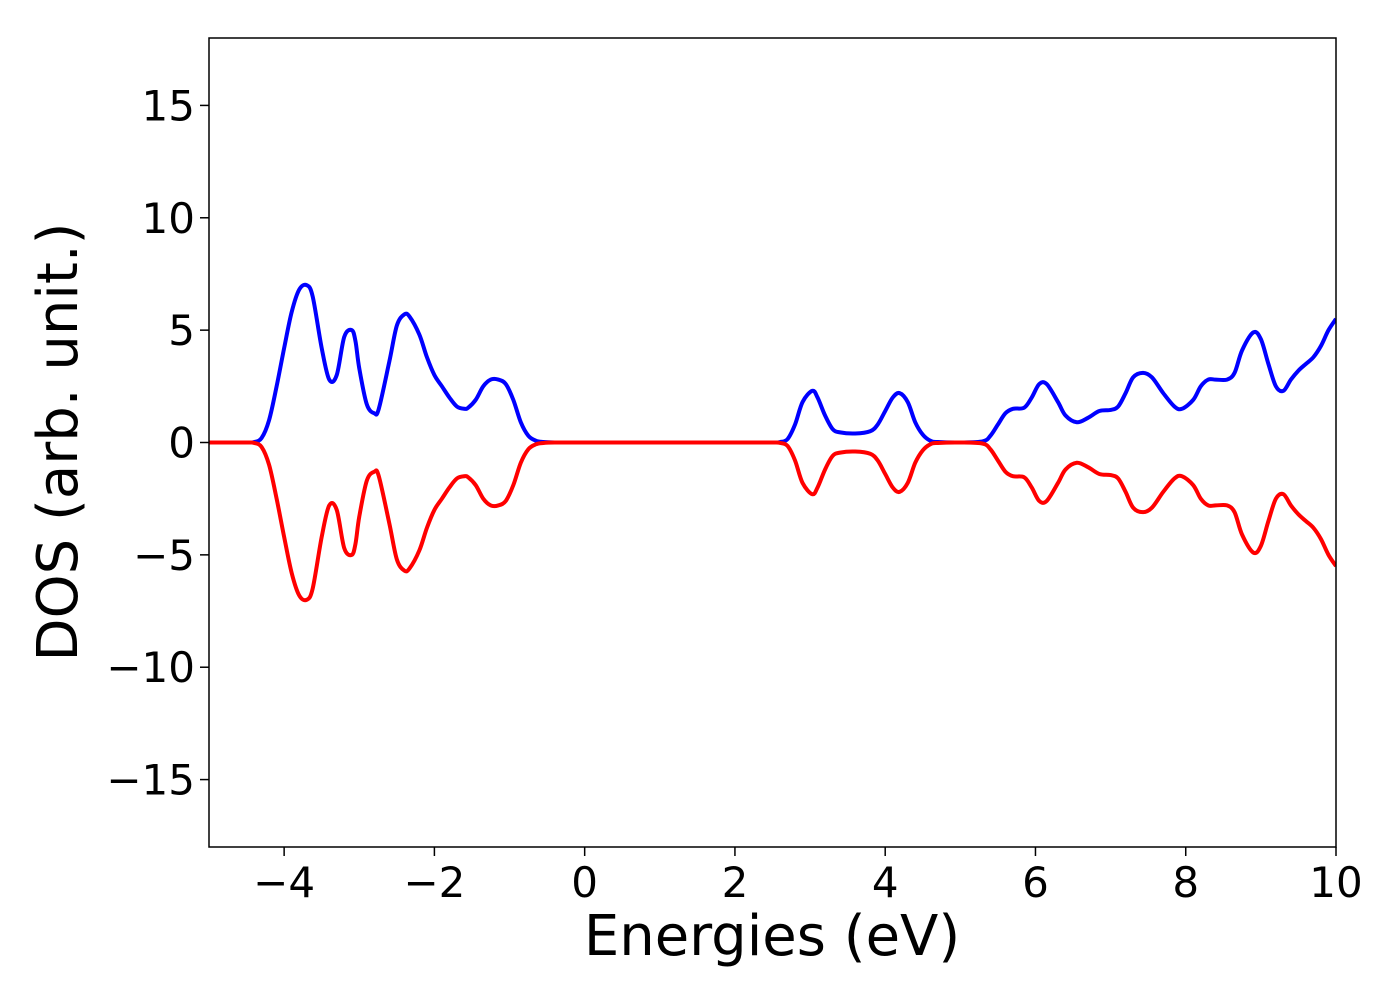  I want to click on y-tick-label: −15, so click(150, 780).